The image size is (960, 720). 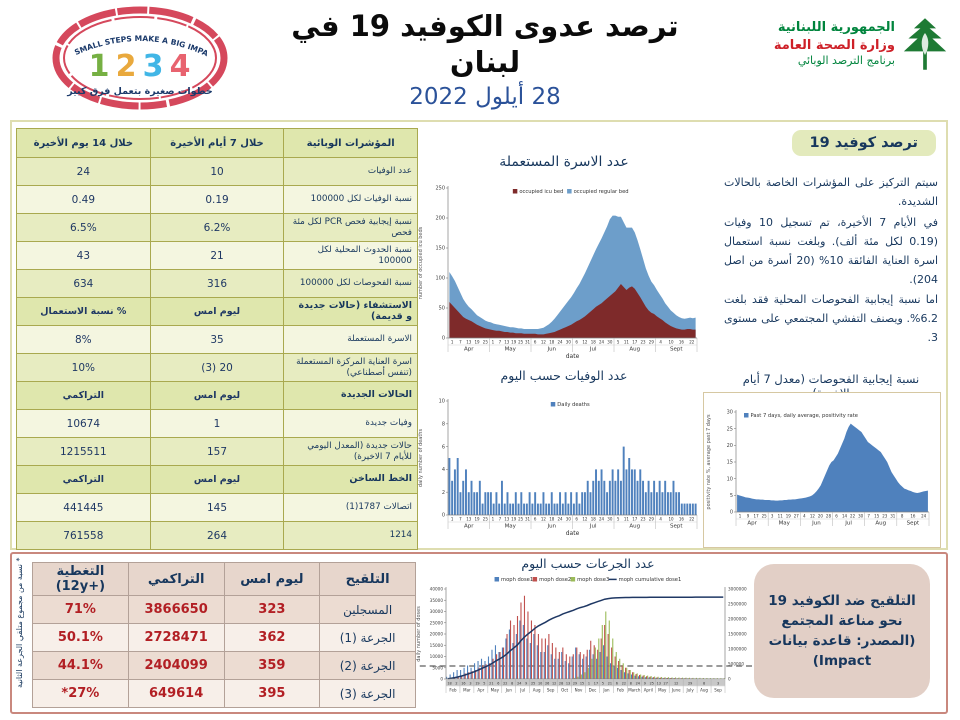 What do you see at coordinates (588, 563) in the screenshot?
I see `daily-doses-chart-title: عدد الجرعات حسب اليوم` at bounding box center [588, 563].